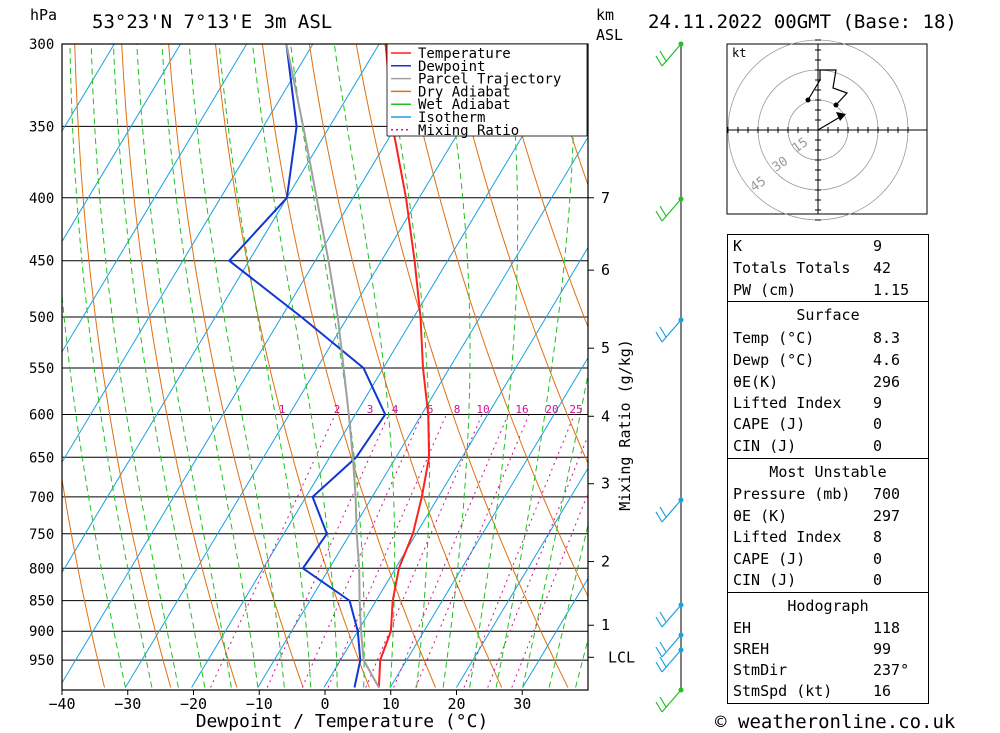 The width and height of the screenshot is (1000, 733). Describe the element at coordinates (430, 409) in the screenshot. I see `mixing-ratio-label: 6` at that location.